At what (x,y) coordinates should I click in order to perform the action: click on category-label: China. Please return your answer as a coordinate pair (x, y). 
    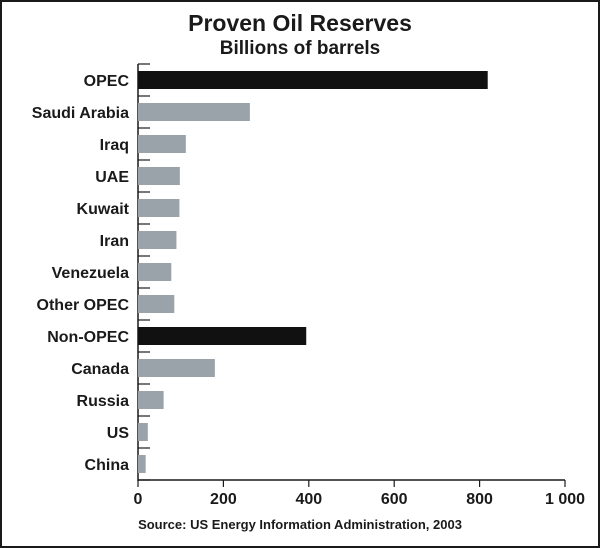
    Looking at the image, I should click on (107, 465).